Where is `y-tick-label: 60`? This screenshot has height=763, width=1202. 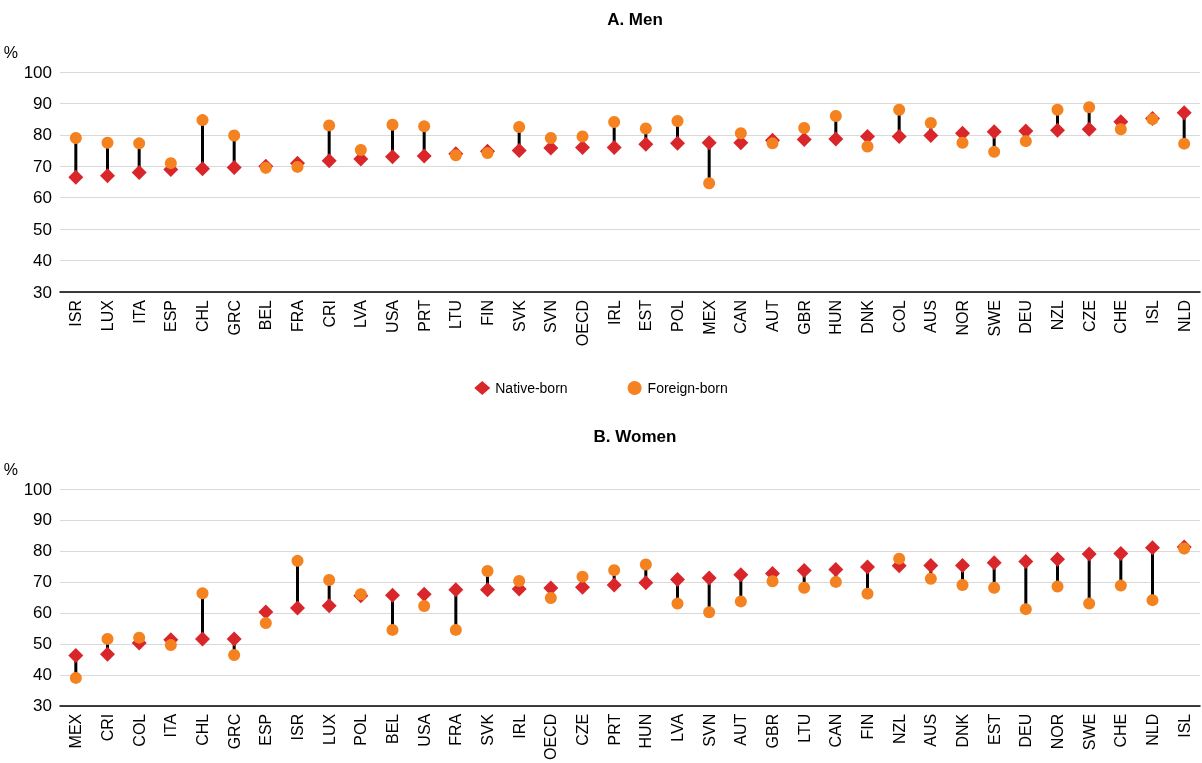 y-tick-label: 60 is located at coordinates (42, 613).